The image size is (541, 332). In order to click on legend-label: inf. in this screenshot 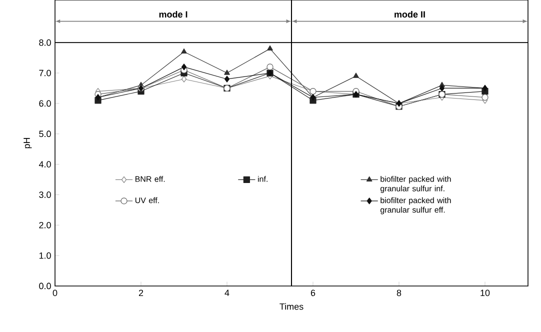, I will do `click(263, 179)`.